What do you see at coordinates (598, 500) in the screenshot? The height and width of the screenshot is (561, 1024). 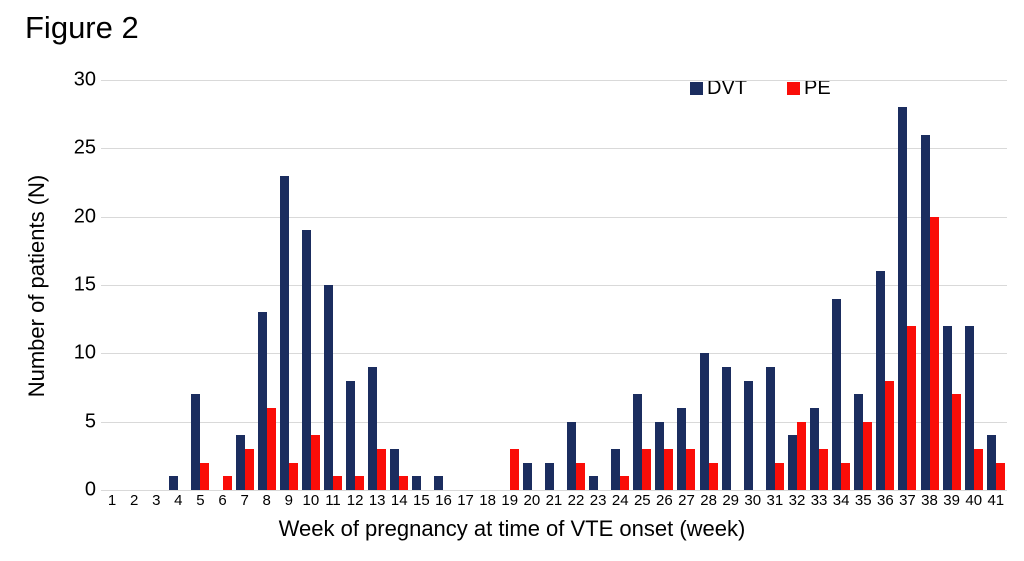 I see `x-tick-label: 23` at bounding box center [598, 500].